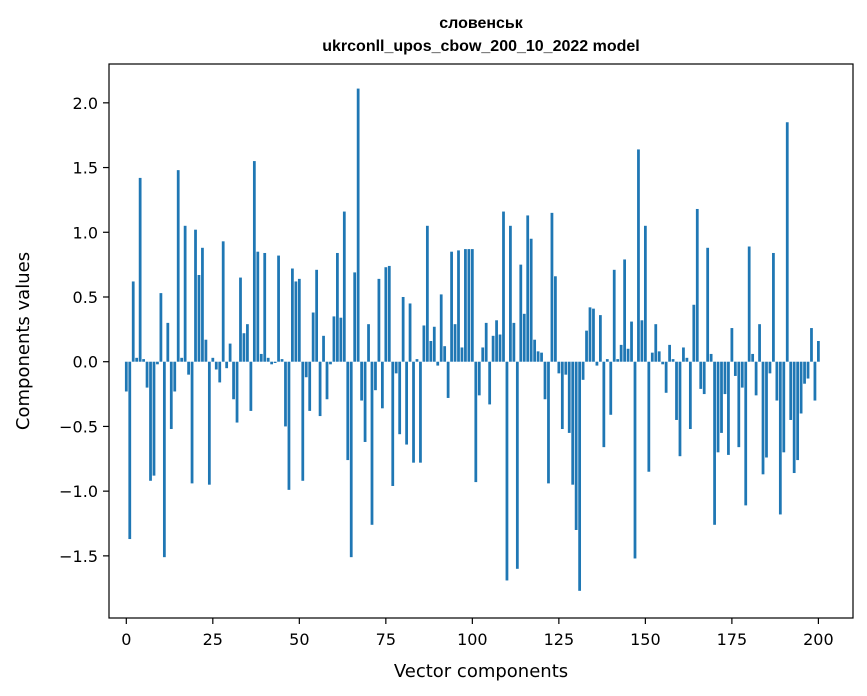 This screenshot has height=696, width=867. I want to click on x-tick-label: 125, so click(559, 639).